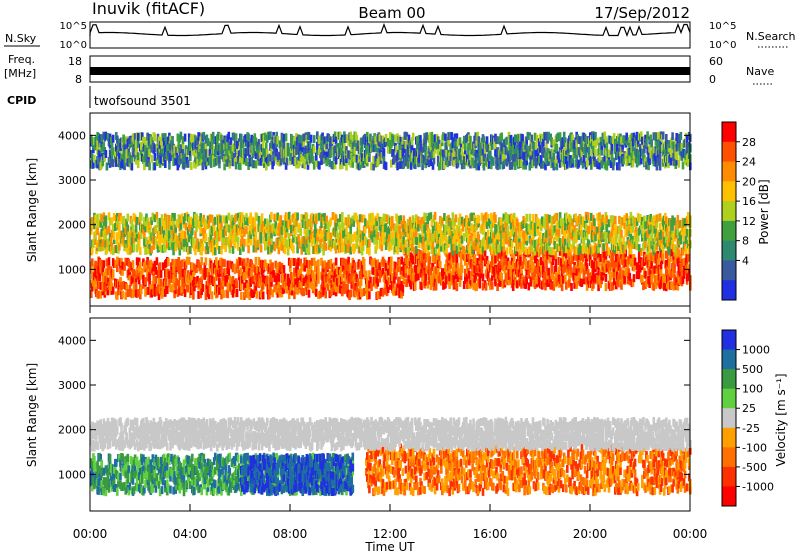  I want to click on station-title: Inuvik (fitACF), so click(148, 9).